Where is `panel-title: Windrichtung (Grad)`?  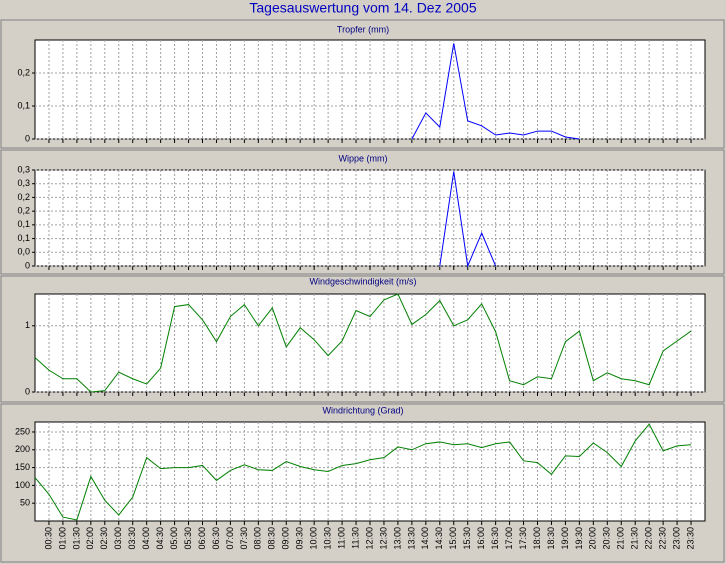
panel-title: Windrichtung (Grad) is located at coordinates (362, 410).